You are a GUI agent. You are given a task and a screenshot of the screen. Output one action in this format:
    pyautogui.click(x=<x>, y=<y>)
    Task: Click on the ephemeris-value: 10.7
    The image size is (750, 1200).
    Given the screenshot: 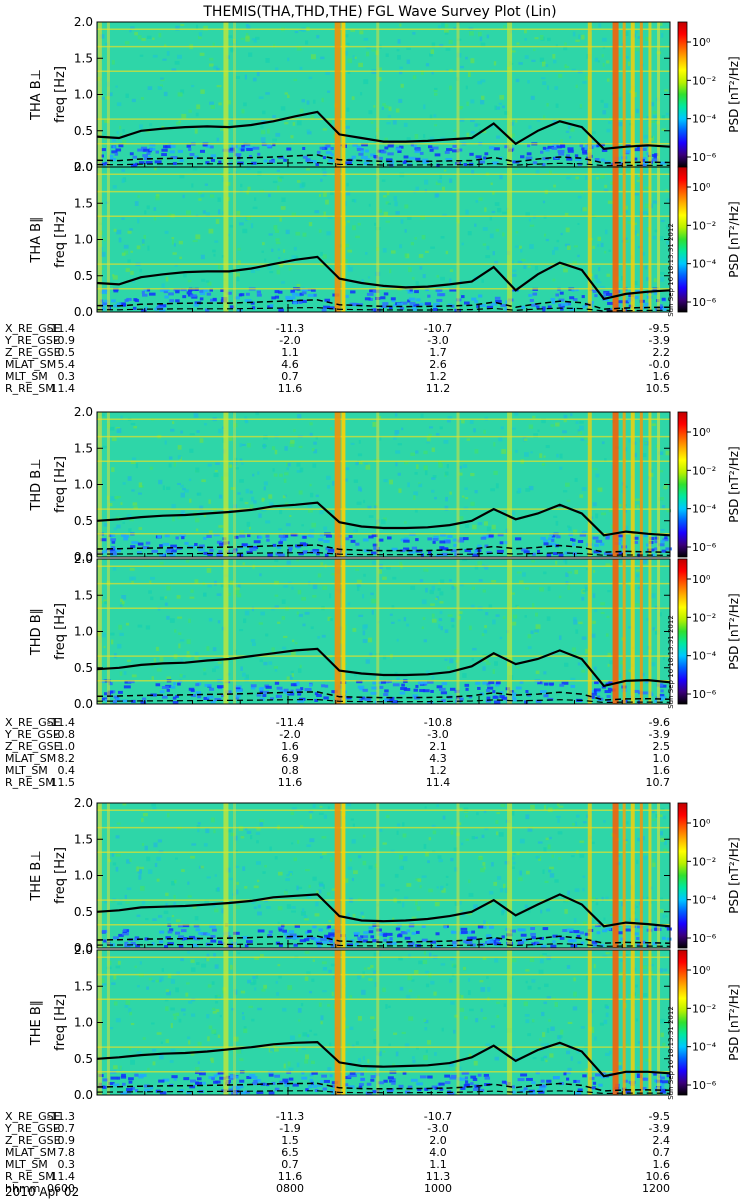 What is the action you would take?
    pyautogui.click(x=658, y=782)
    